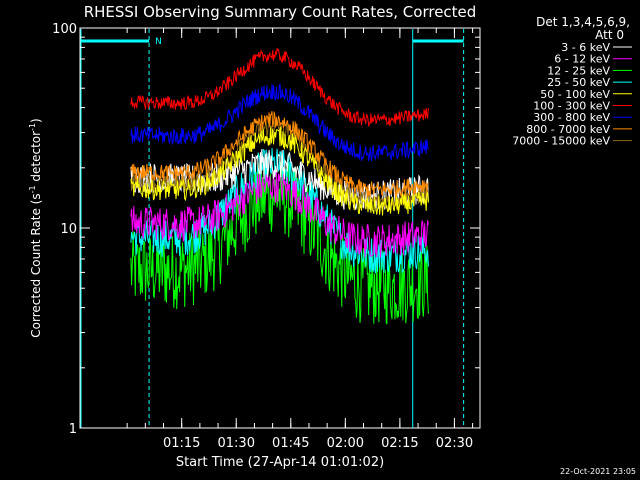  What do you see at coordinates (64, 29) in the screenshot?
I see `y-tick-label: 100` at bounding box center [64, 29].